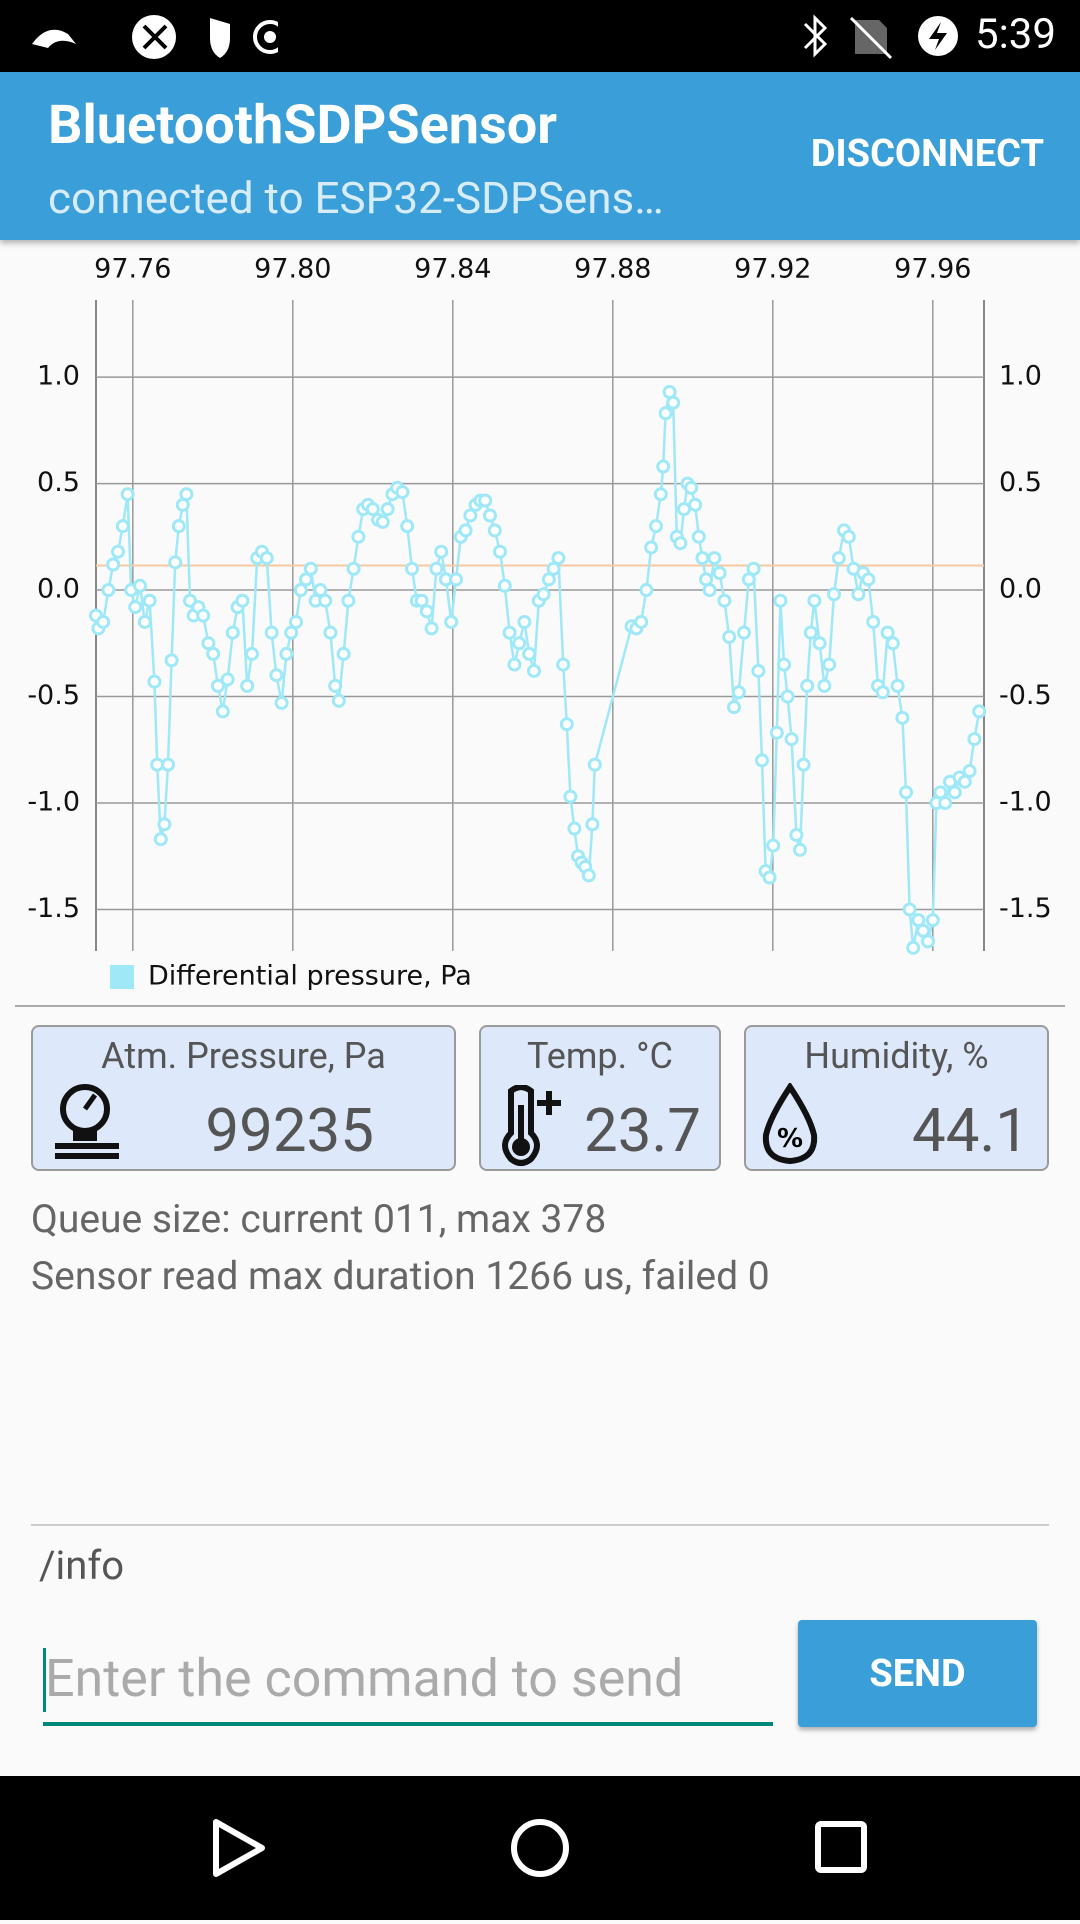  What do you see at coordinates (540, 1525) in the screenshot?
I see `divider` at bounding box center [540, 1525].